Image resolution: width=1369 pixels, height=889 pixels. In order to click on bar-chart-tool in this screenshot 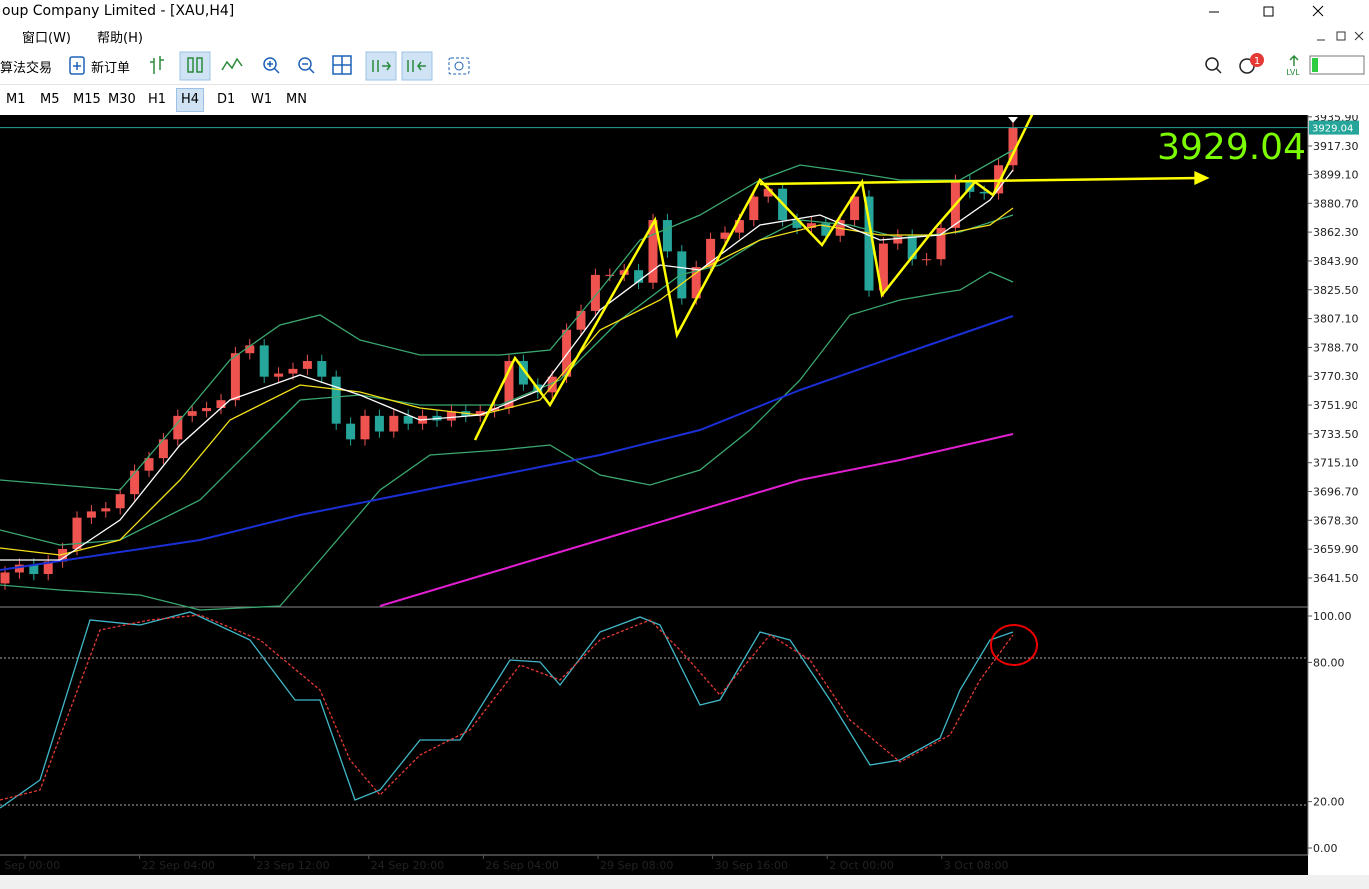, I will do `click(157, 65)`.